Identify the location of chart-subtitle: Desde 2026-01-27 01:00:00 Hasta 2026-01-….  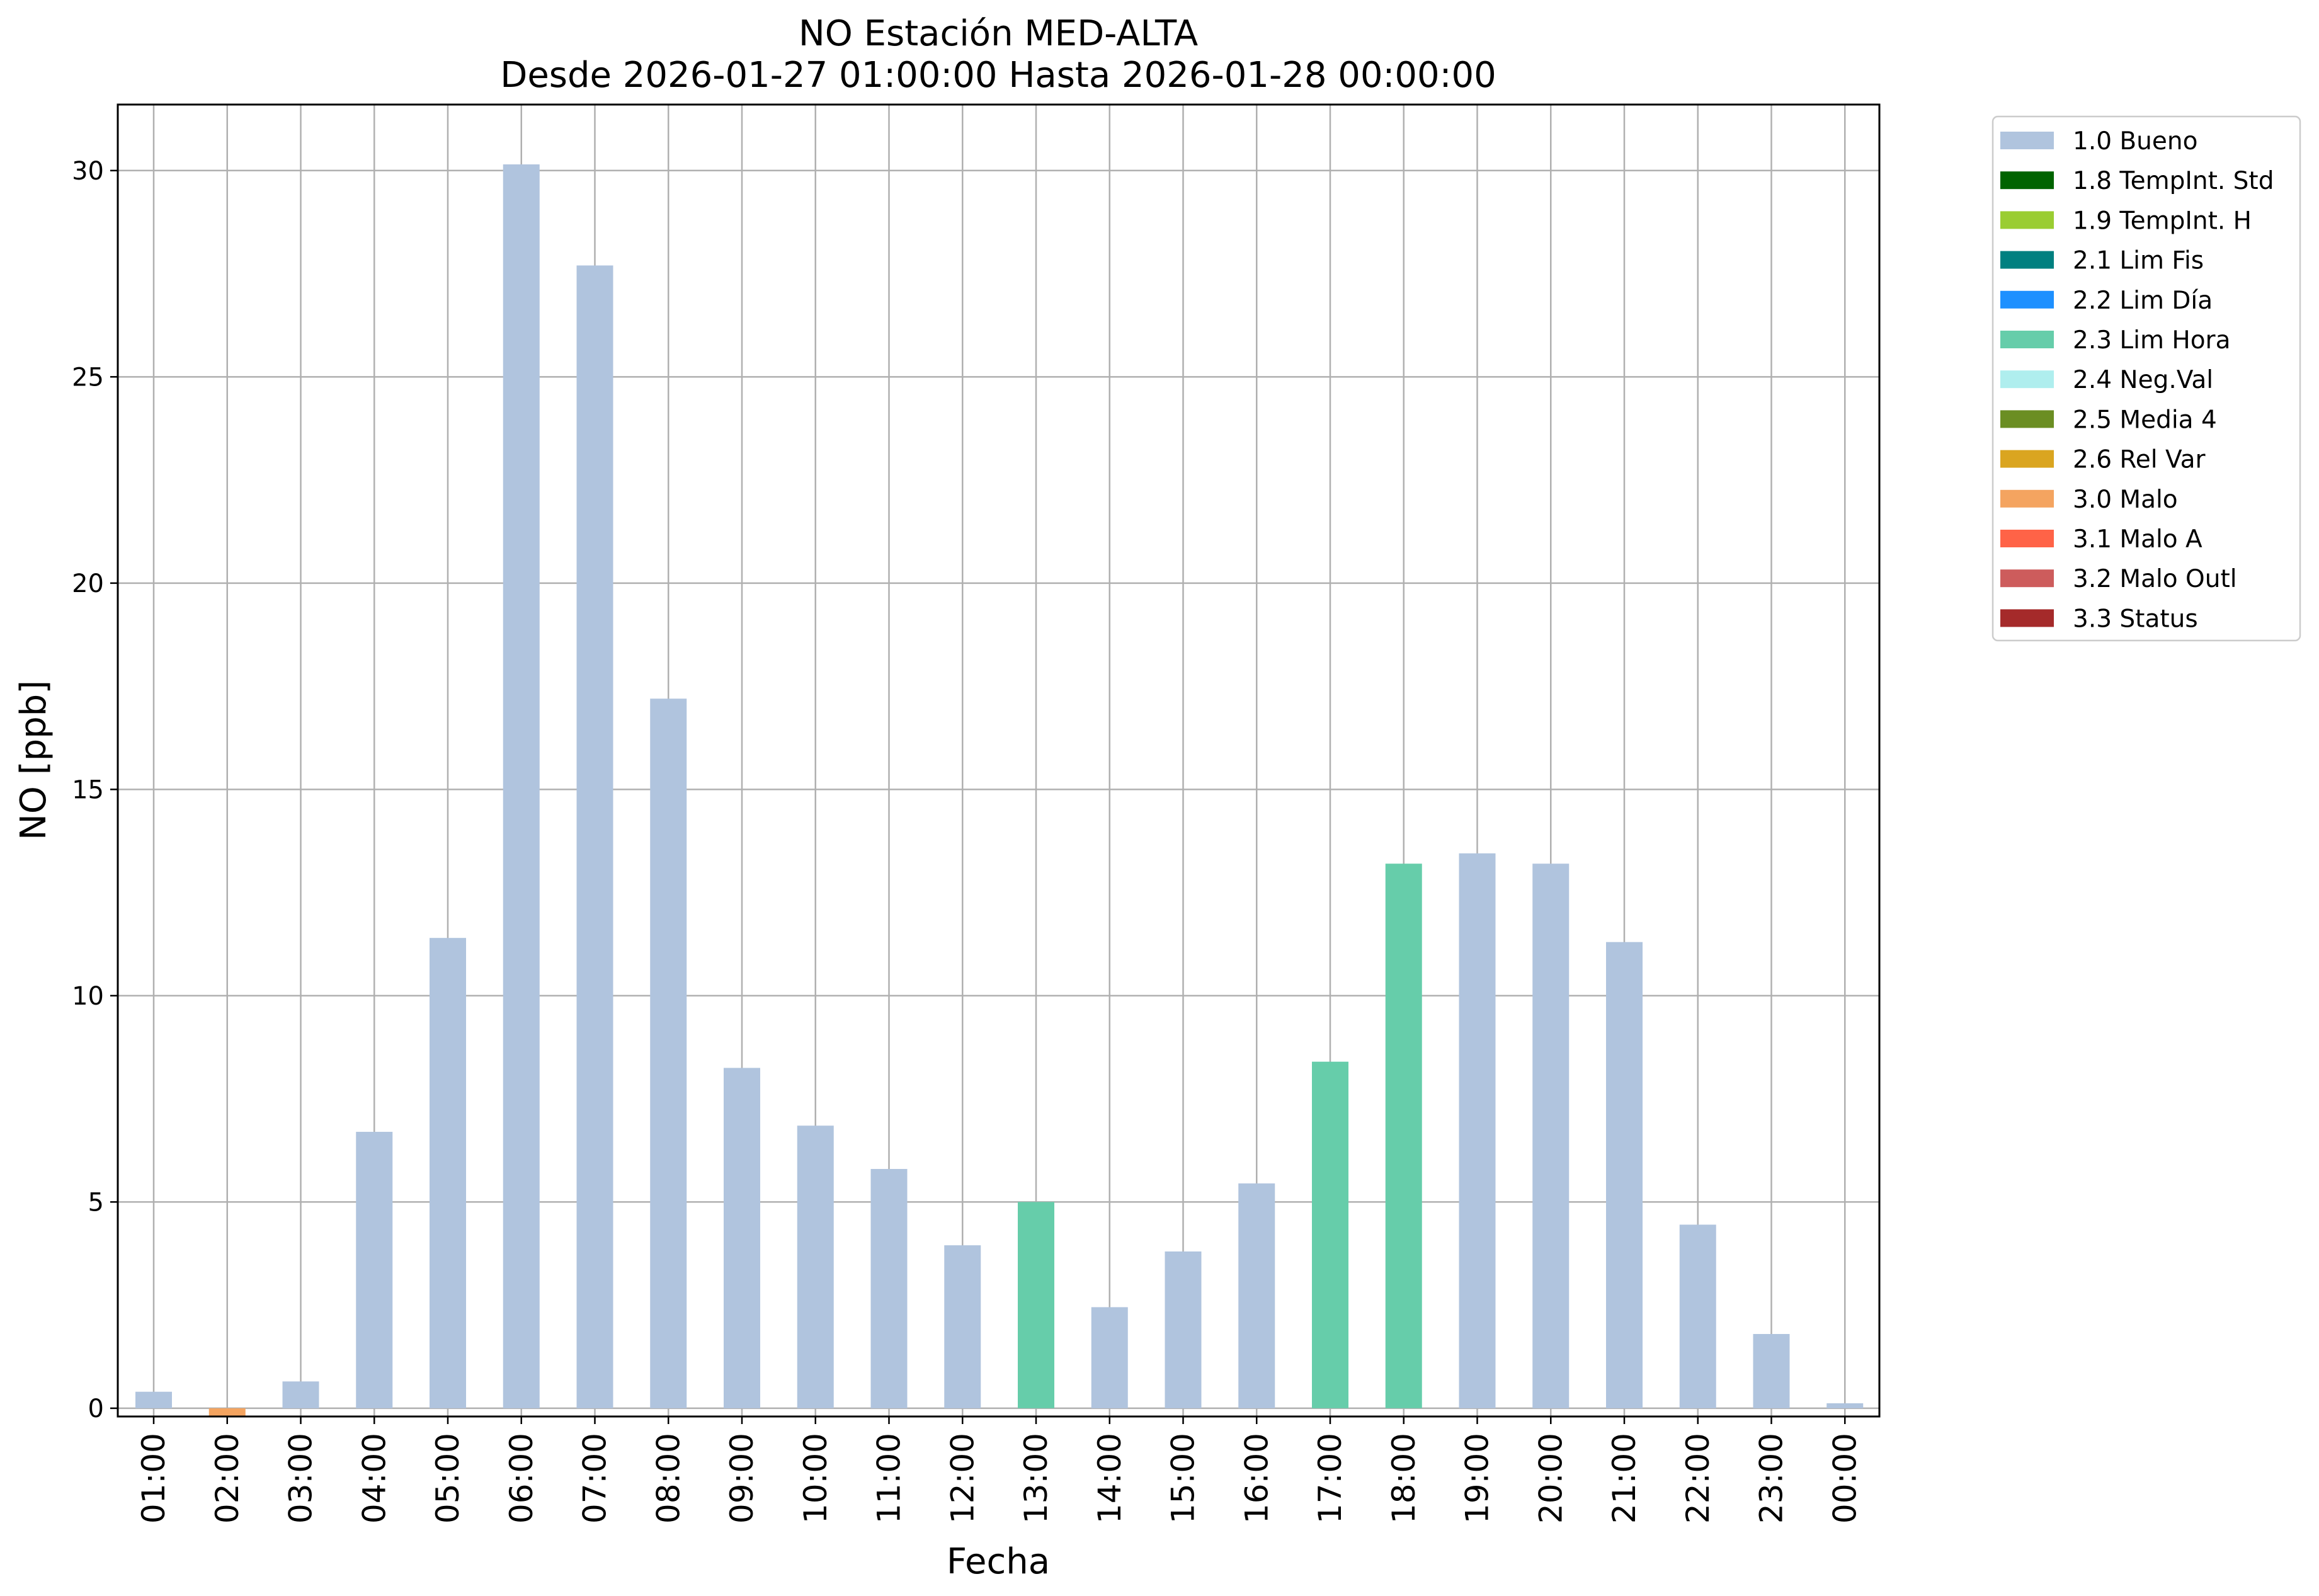
(998, 75).